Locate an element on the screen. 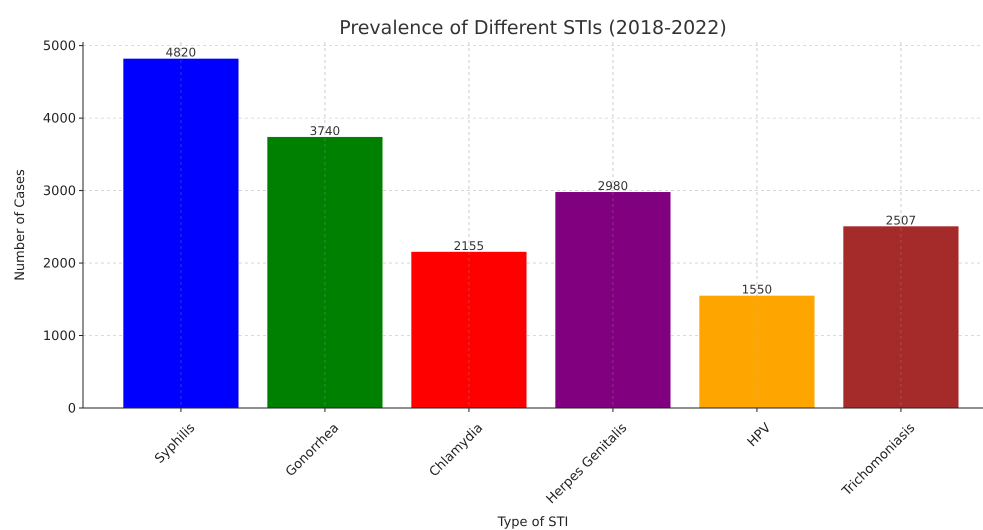 This screenshot has width=983, height=530. y-tick-label: 4000 is located at coordinates (59, 119).